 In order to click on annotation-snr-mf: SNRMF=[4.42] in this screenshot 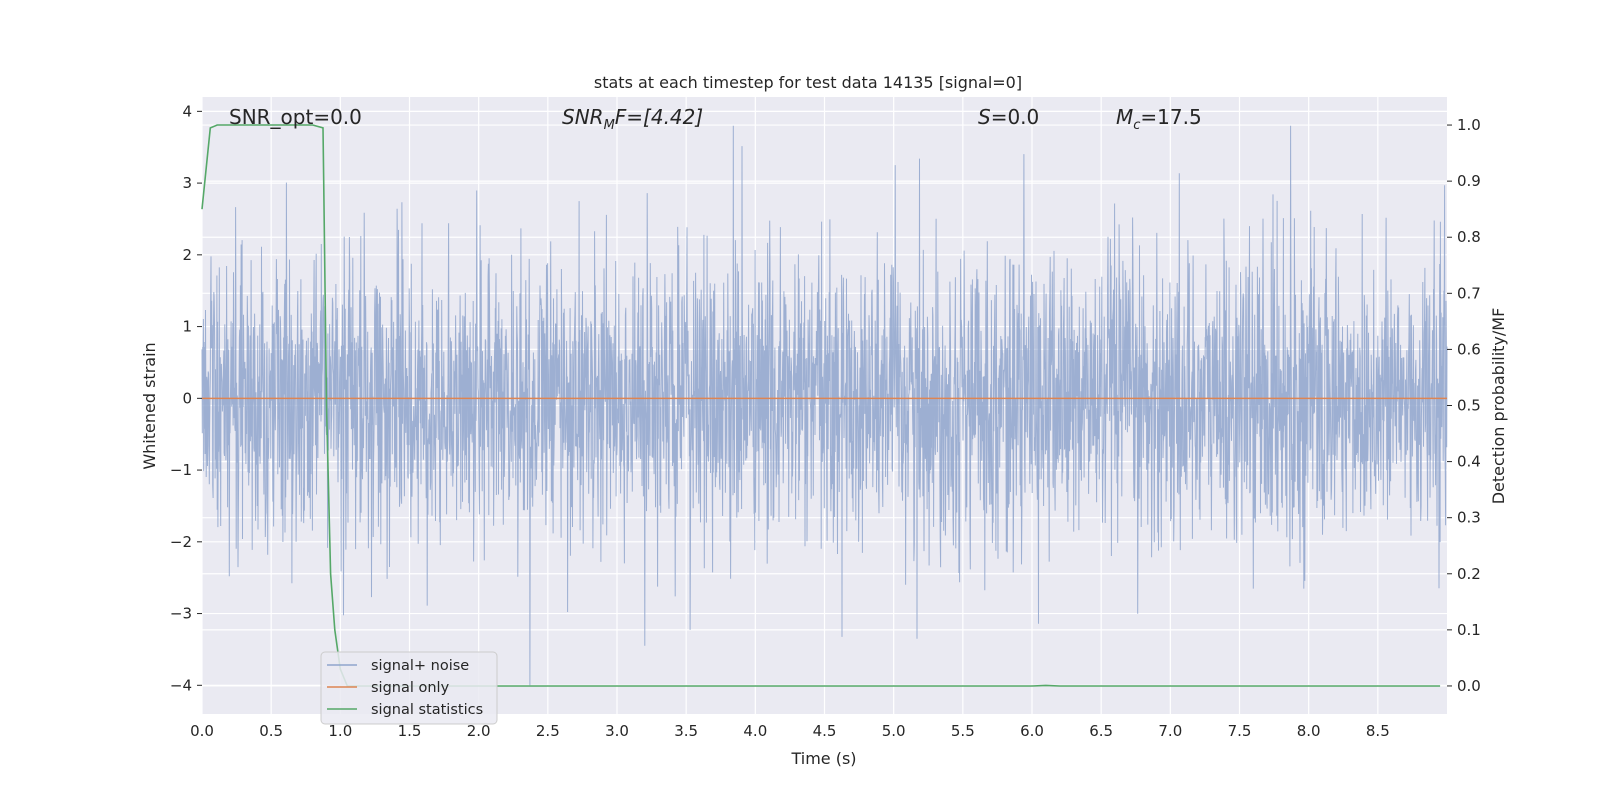, I will do `click(632, 119)`.